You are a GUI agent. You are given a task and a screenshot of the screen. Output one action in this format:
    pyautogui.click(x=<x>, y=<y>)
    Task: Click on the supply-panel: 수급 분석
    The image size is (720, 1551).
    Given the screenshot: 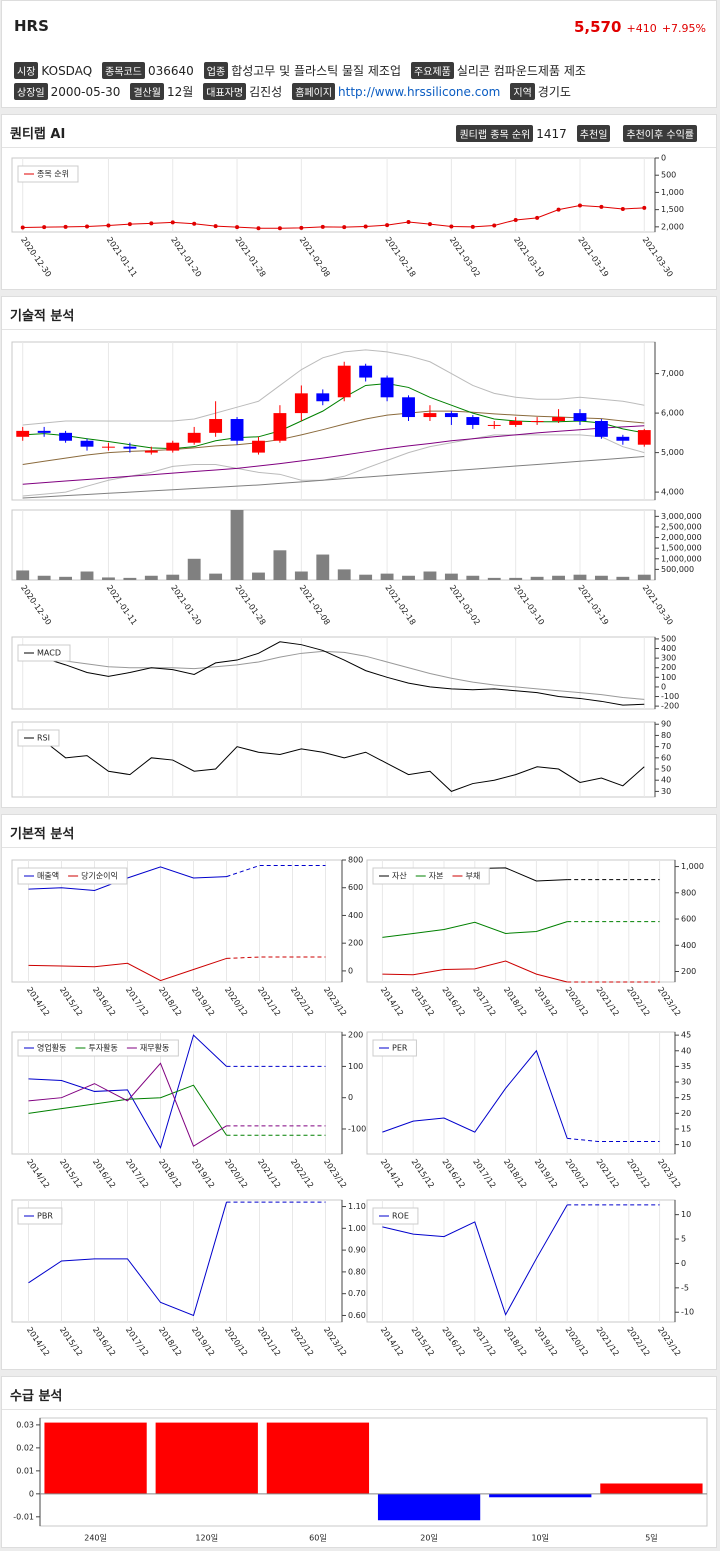 What is the action you would take?
    pyautogui.click(x=359, y=1462)
    